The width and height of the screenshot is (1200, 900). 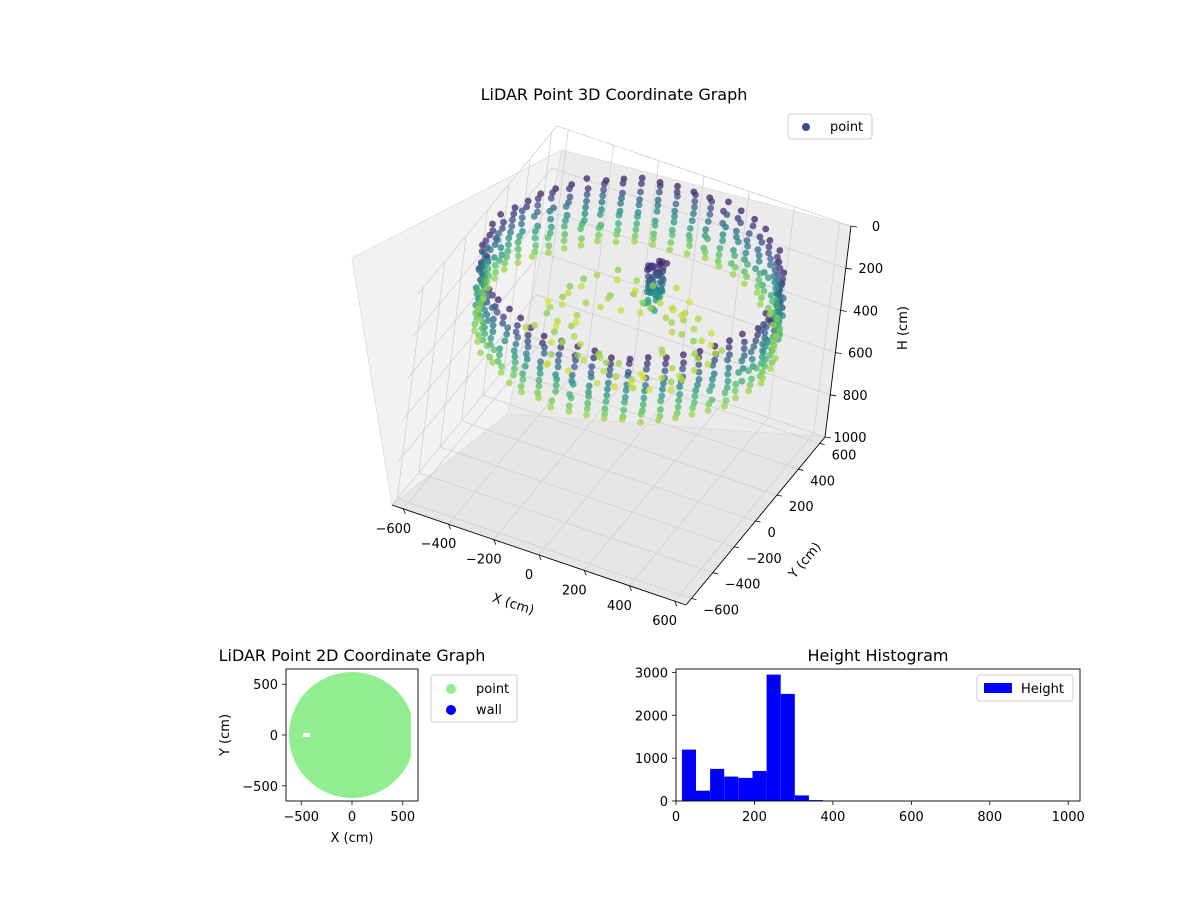 I want to click on gap-mark-2d, so click(x=306, y=735).